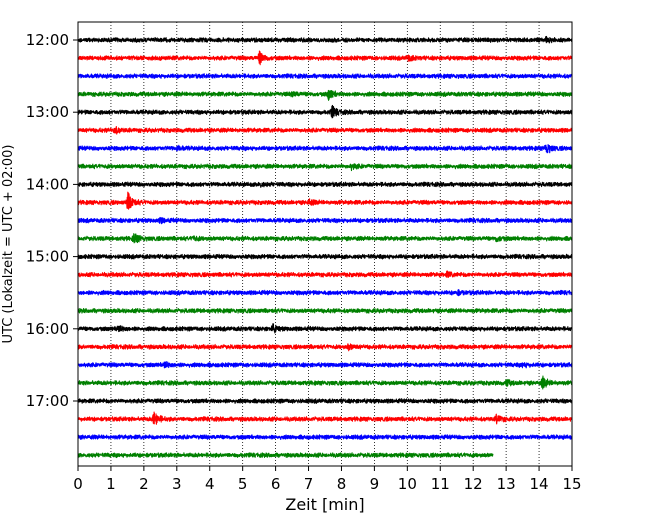  I want to click on y-axis-label: UTC (Lokalzeit = UTC + 02:00), so click(8, 244).